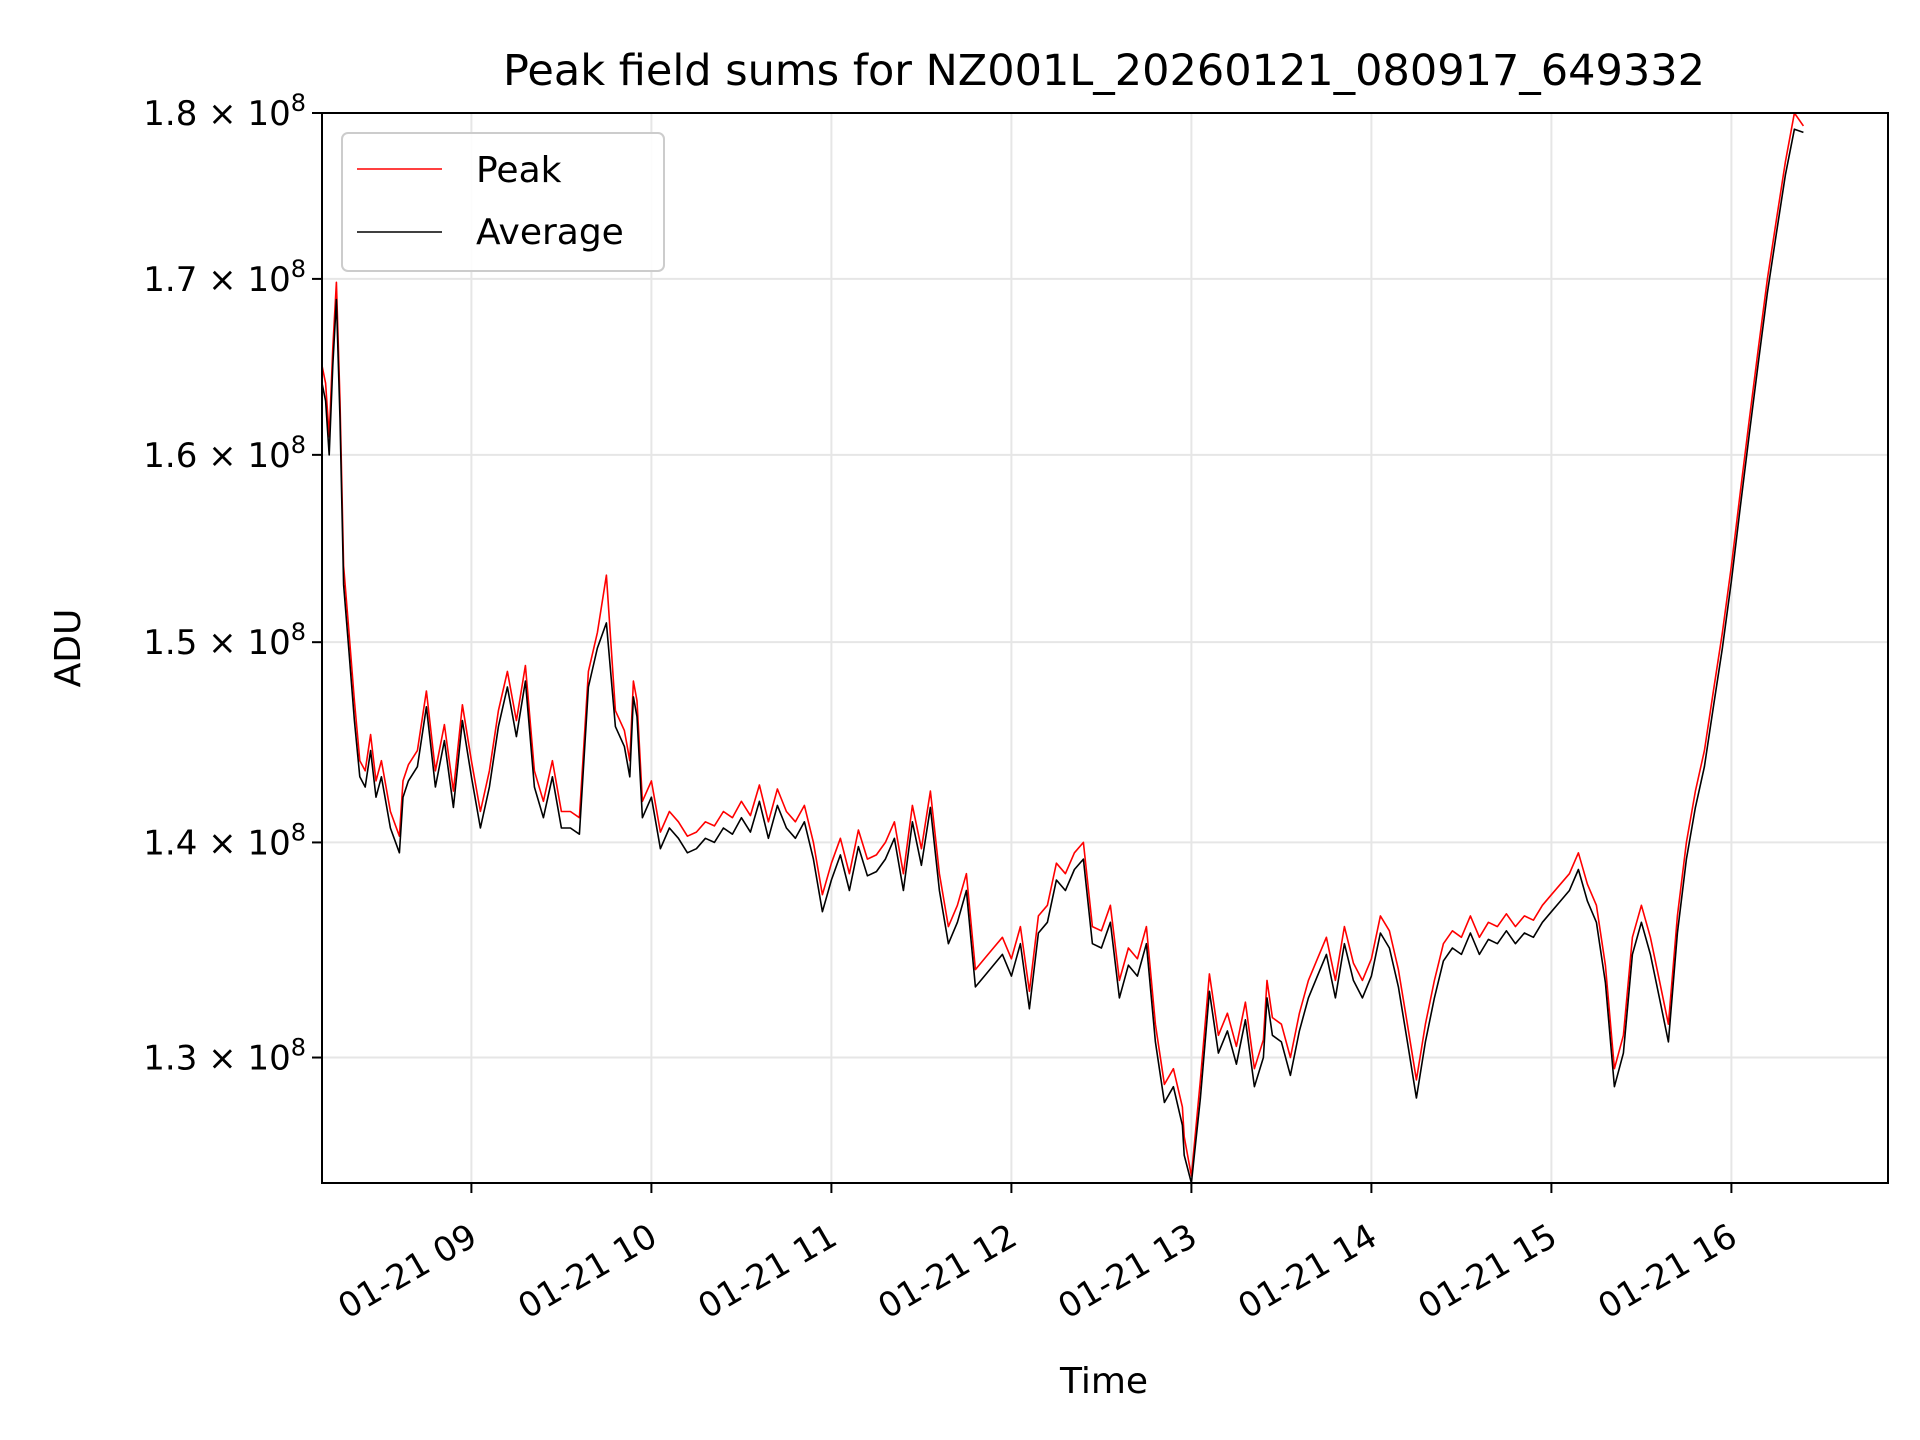 The height and width of the screenshot is (1440, 1920). I want to click on y-tick-label: 1.7 × 108, so click(224, 277).